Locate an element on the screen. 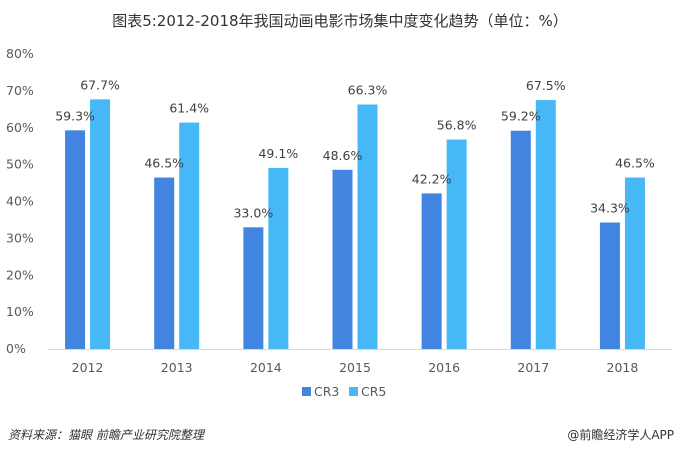 The height and width of the screenshot is (452, 680). data-label-cr5: 56.8% is located at coordinates (457, 125).